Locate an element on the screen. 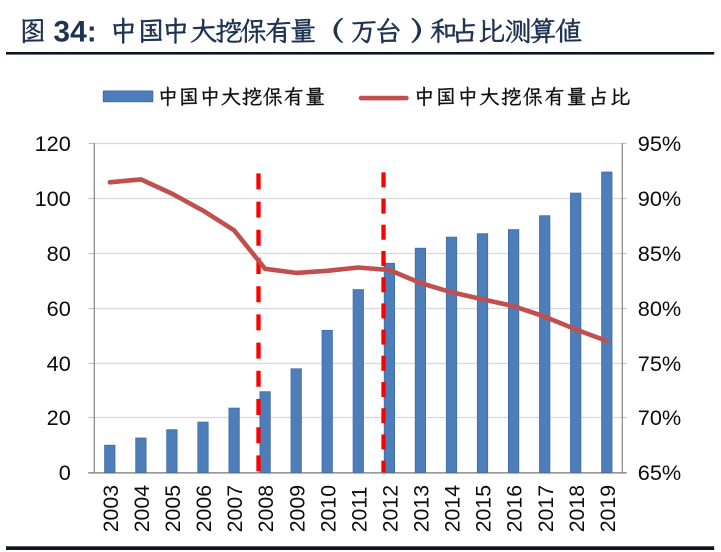  svg-text: 85% is located at coordinates (659, 253).